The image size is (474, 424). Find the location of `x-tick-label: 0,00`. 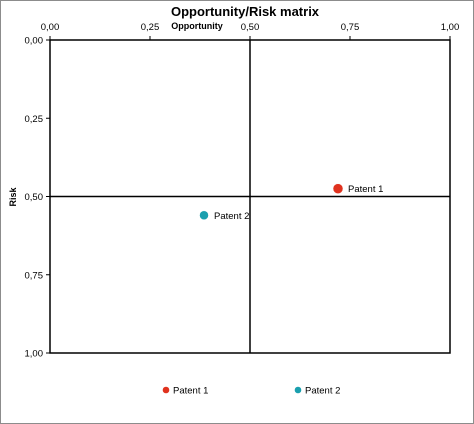

x-tick-label: 0,00 is located at coordinates (50, 27).